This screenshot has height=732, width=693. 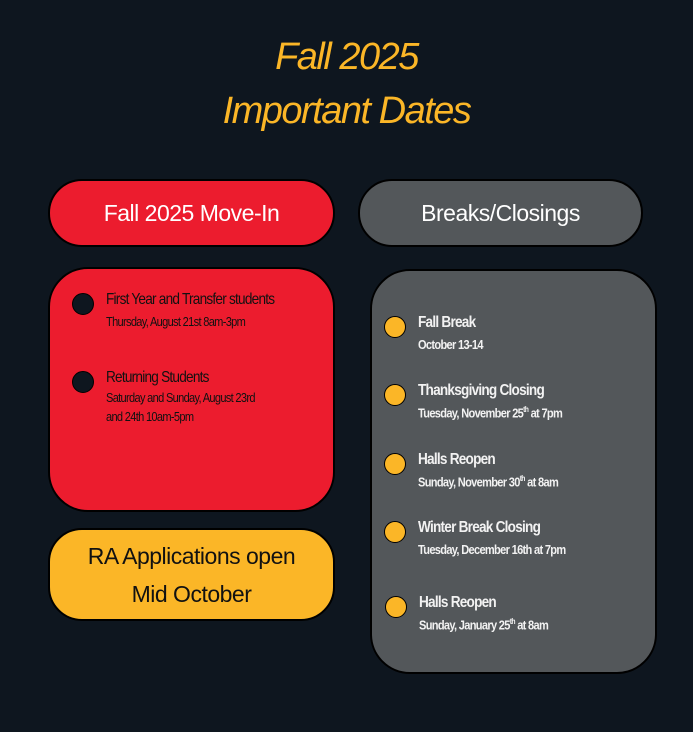 What do you see at coordinates (545, 413) in the screenshot?
I see `detail-time: at 7pm` at bounding box center [545, 413].